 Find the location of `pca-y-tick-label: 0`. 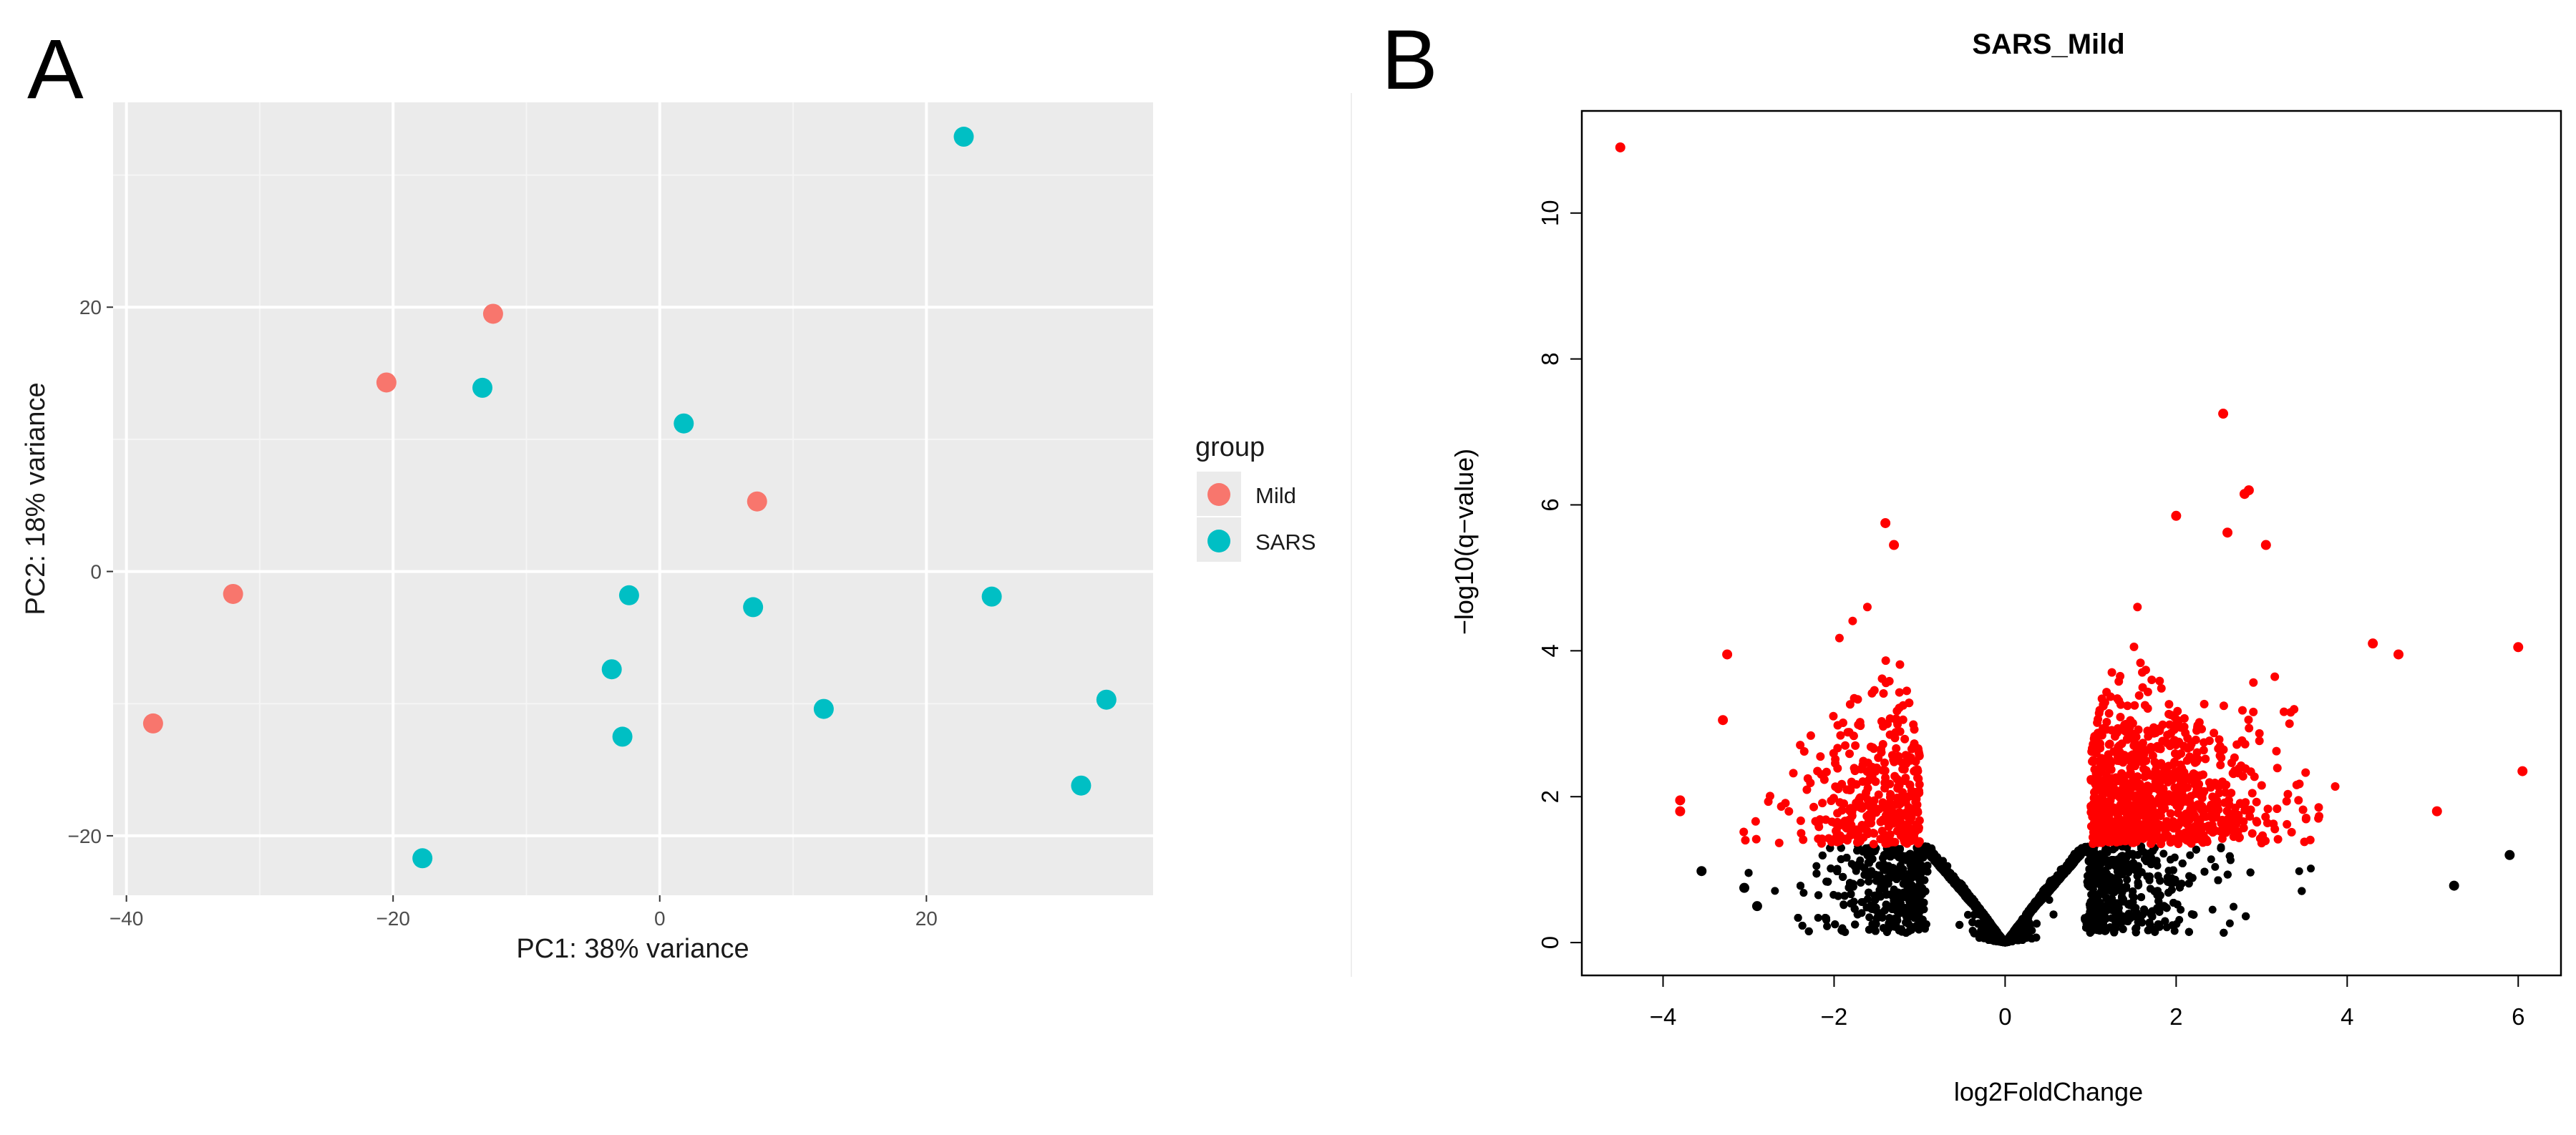

pca-y-tick-label: 0 is located at coordinates (96, 572).